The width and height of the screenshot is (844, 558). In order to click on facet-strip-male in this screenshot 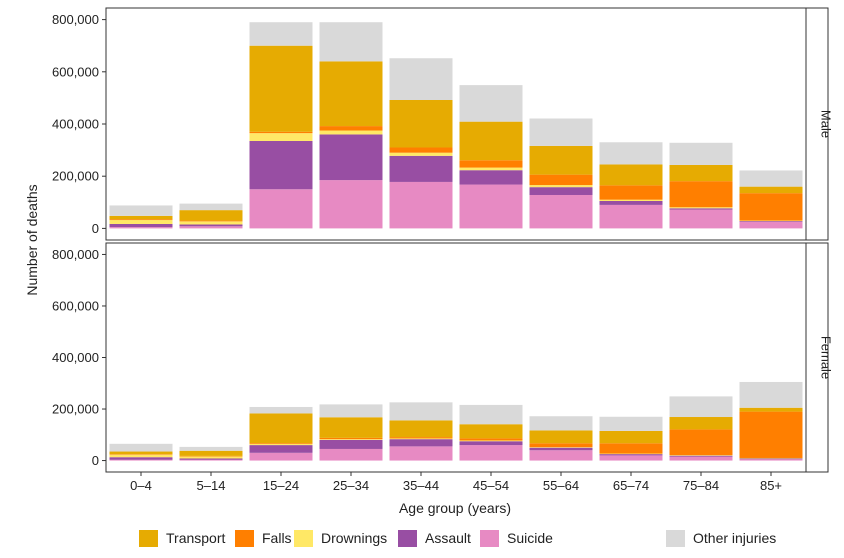, I will do `click(817, 124)`.